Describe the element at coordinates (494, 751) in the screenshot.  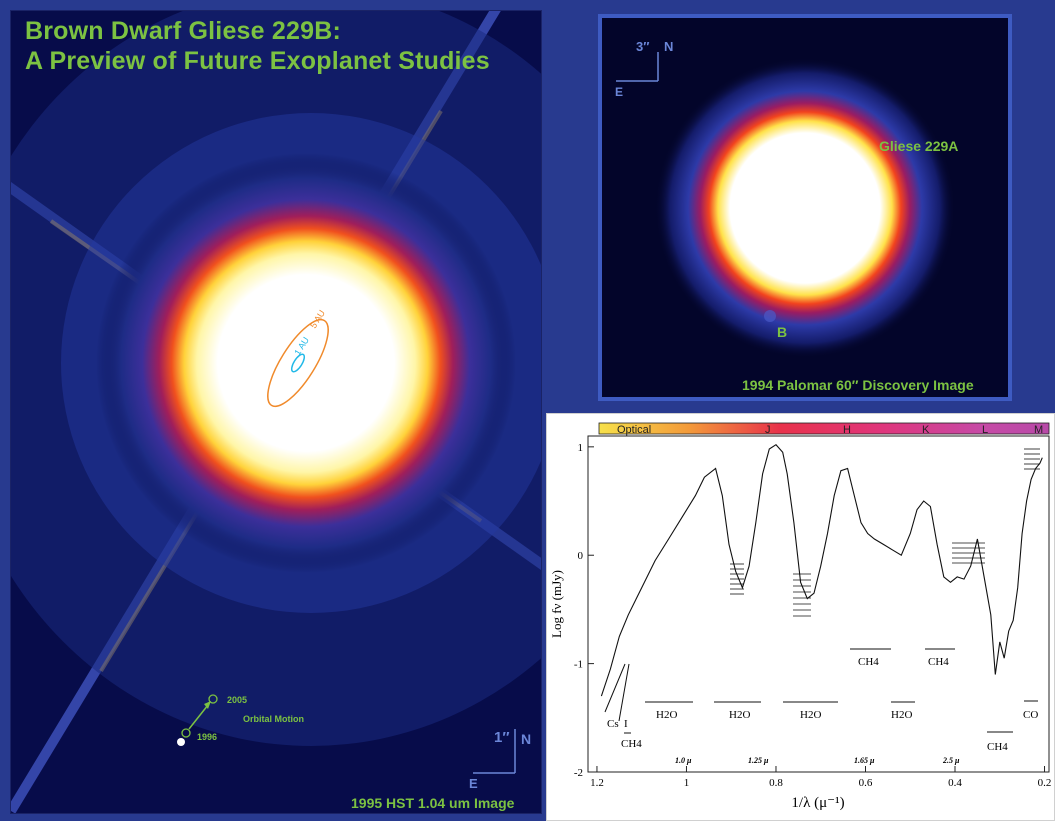
I see `compass-rose` at that location.